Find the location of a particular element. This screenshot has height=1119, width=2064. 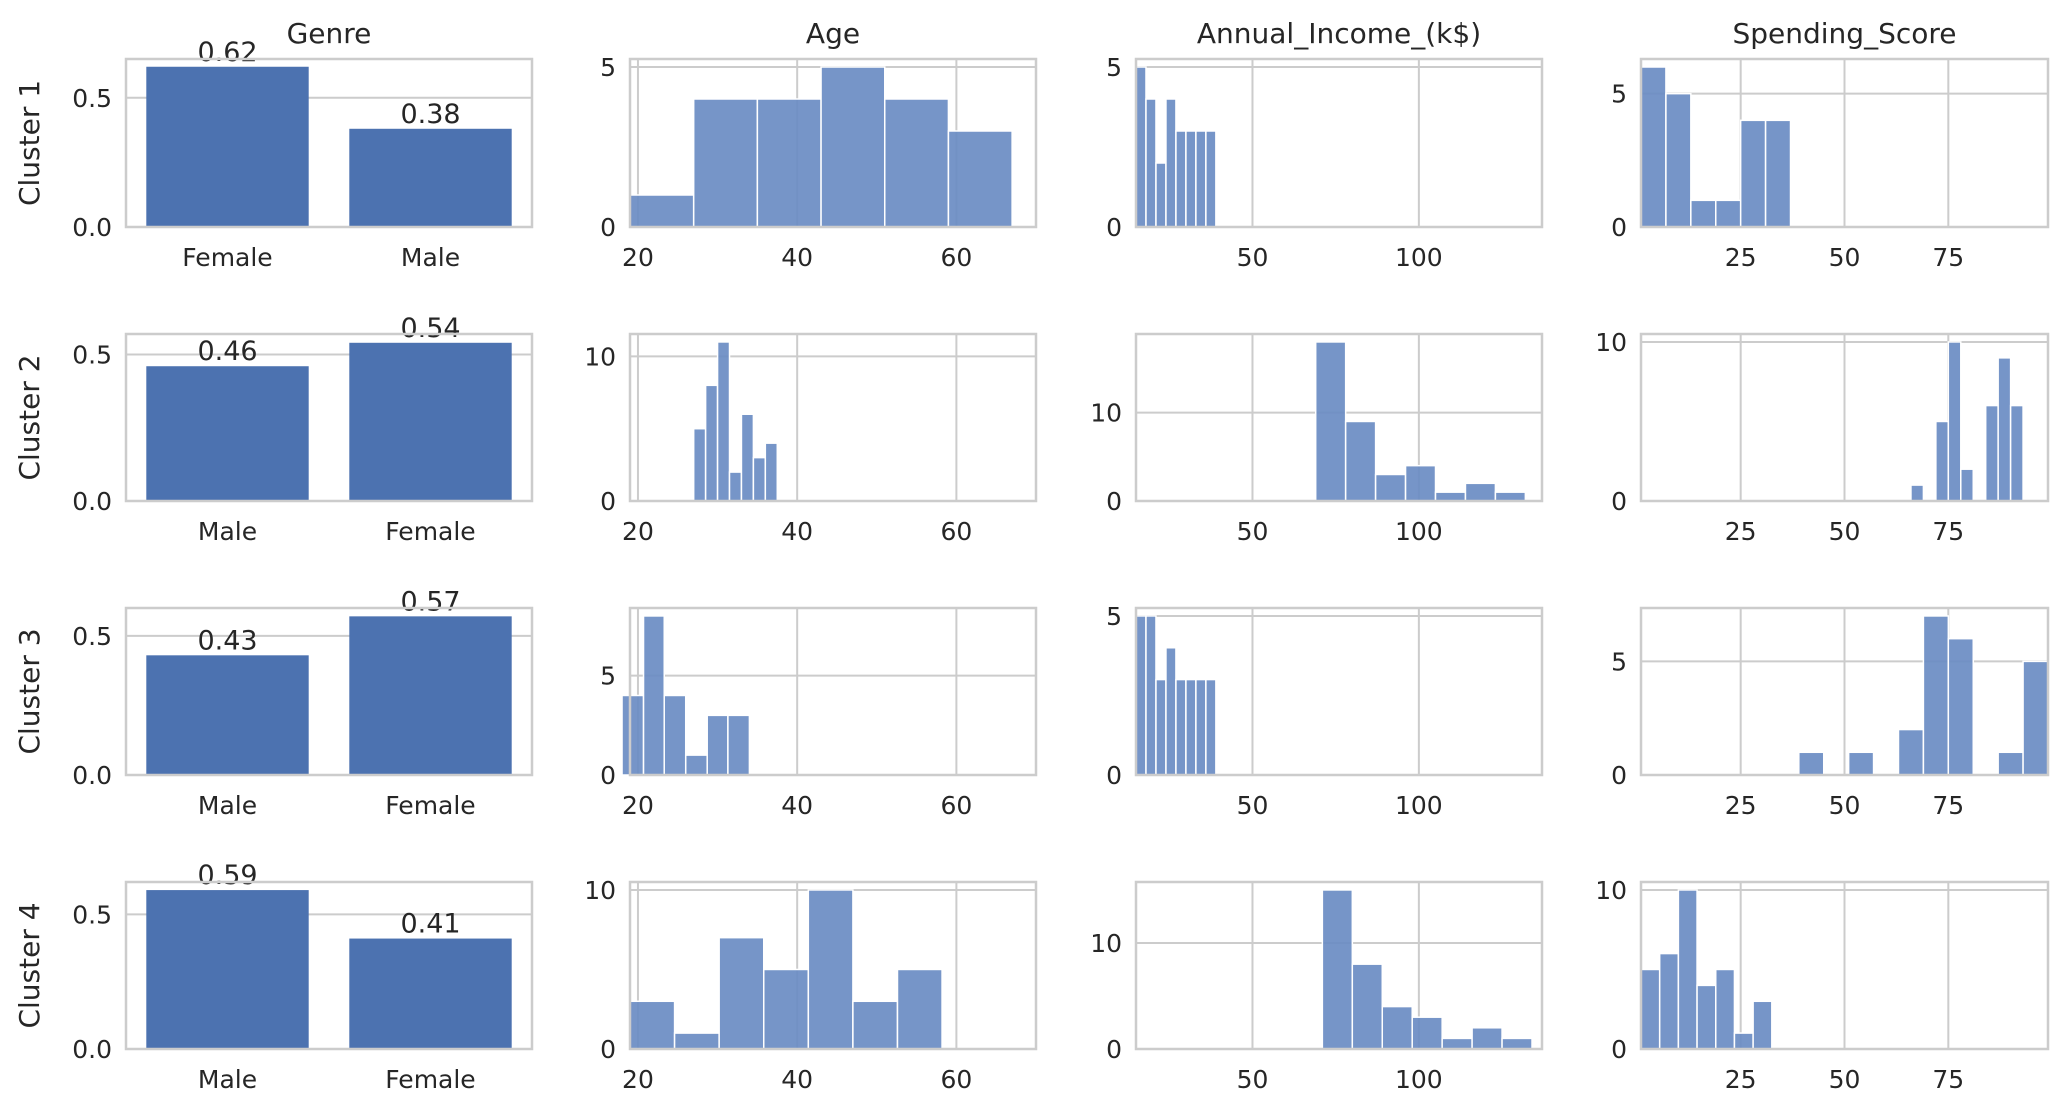

subplot-r3-c2: 0 5 20 40 60 is located at coordinates (819, 713).